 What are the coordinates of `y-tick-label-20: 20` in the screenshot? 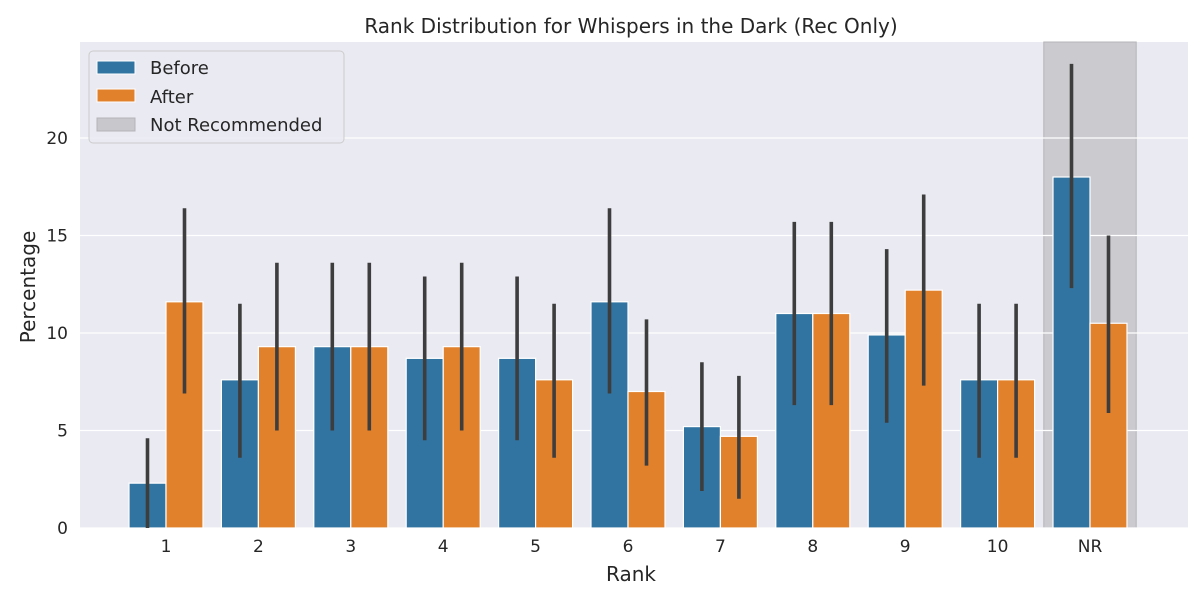 It's located at (57, 139).